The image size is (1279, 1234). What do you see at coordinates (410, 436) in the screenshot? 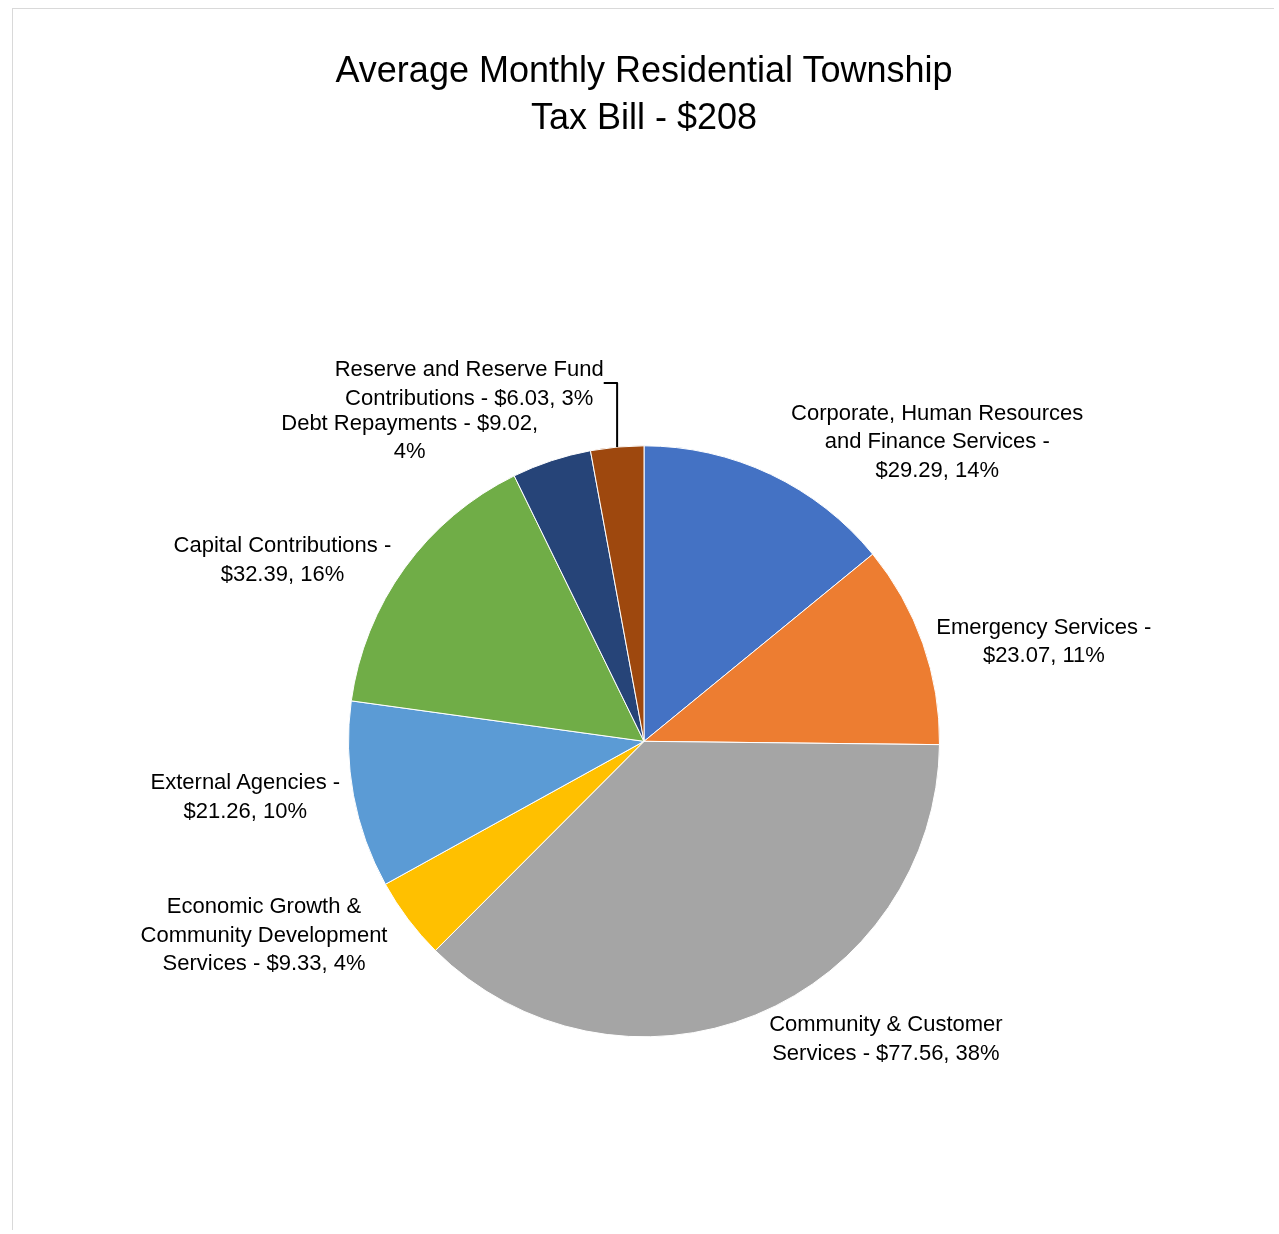
I see `slice-label: Debt Repayments - $9.02, 4%` at bounding box center [410, 436].